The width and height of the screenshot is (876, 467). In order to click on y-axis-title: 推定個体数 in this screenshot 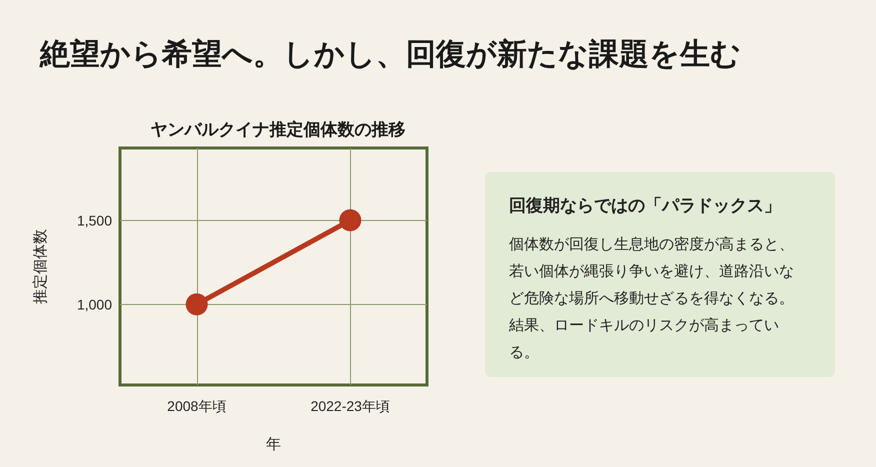, I will do `click(40, 266)`.